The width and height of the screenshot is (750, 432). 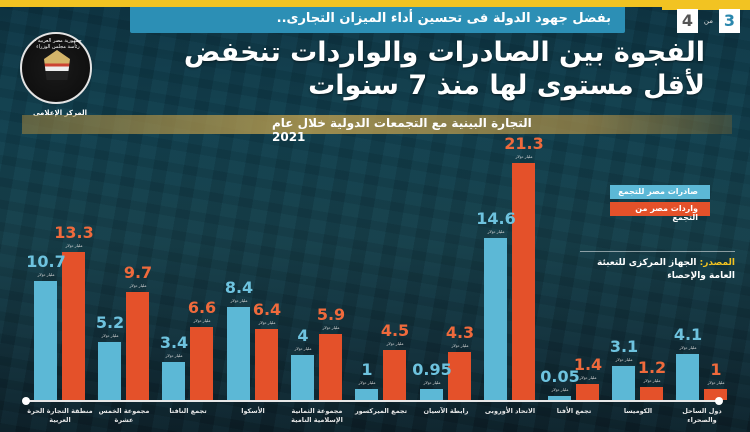 I want to click on category-label: تجمع الميركسور, so click(x=381, y=411).